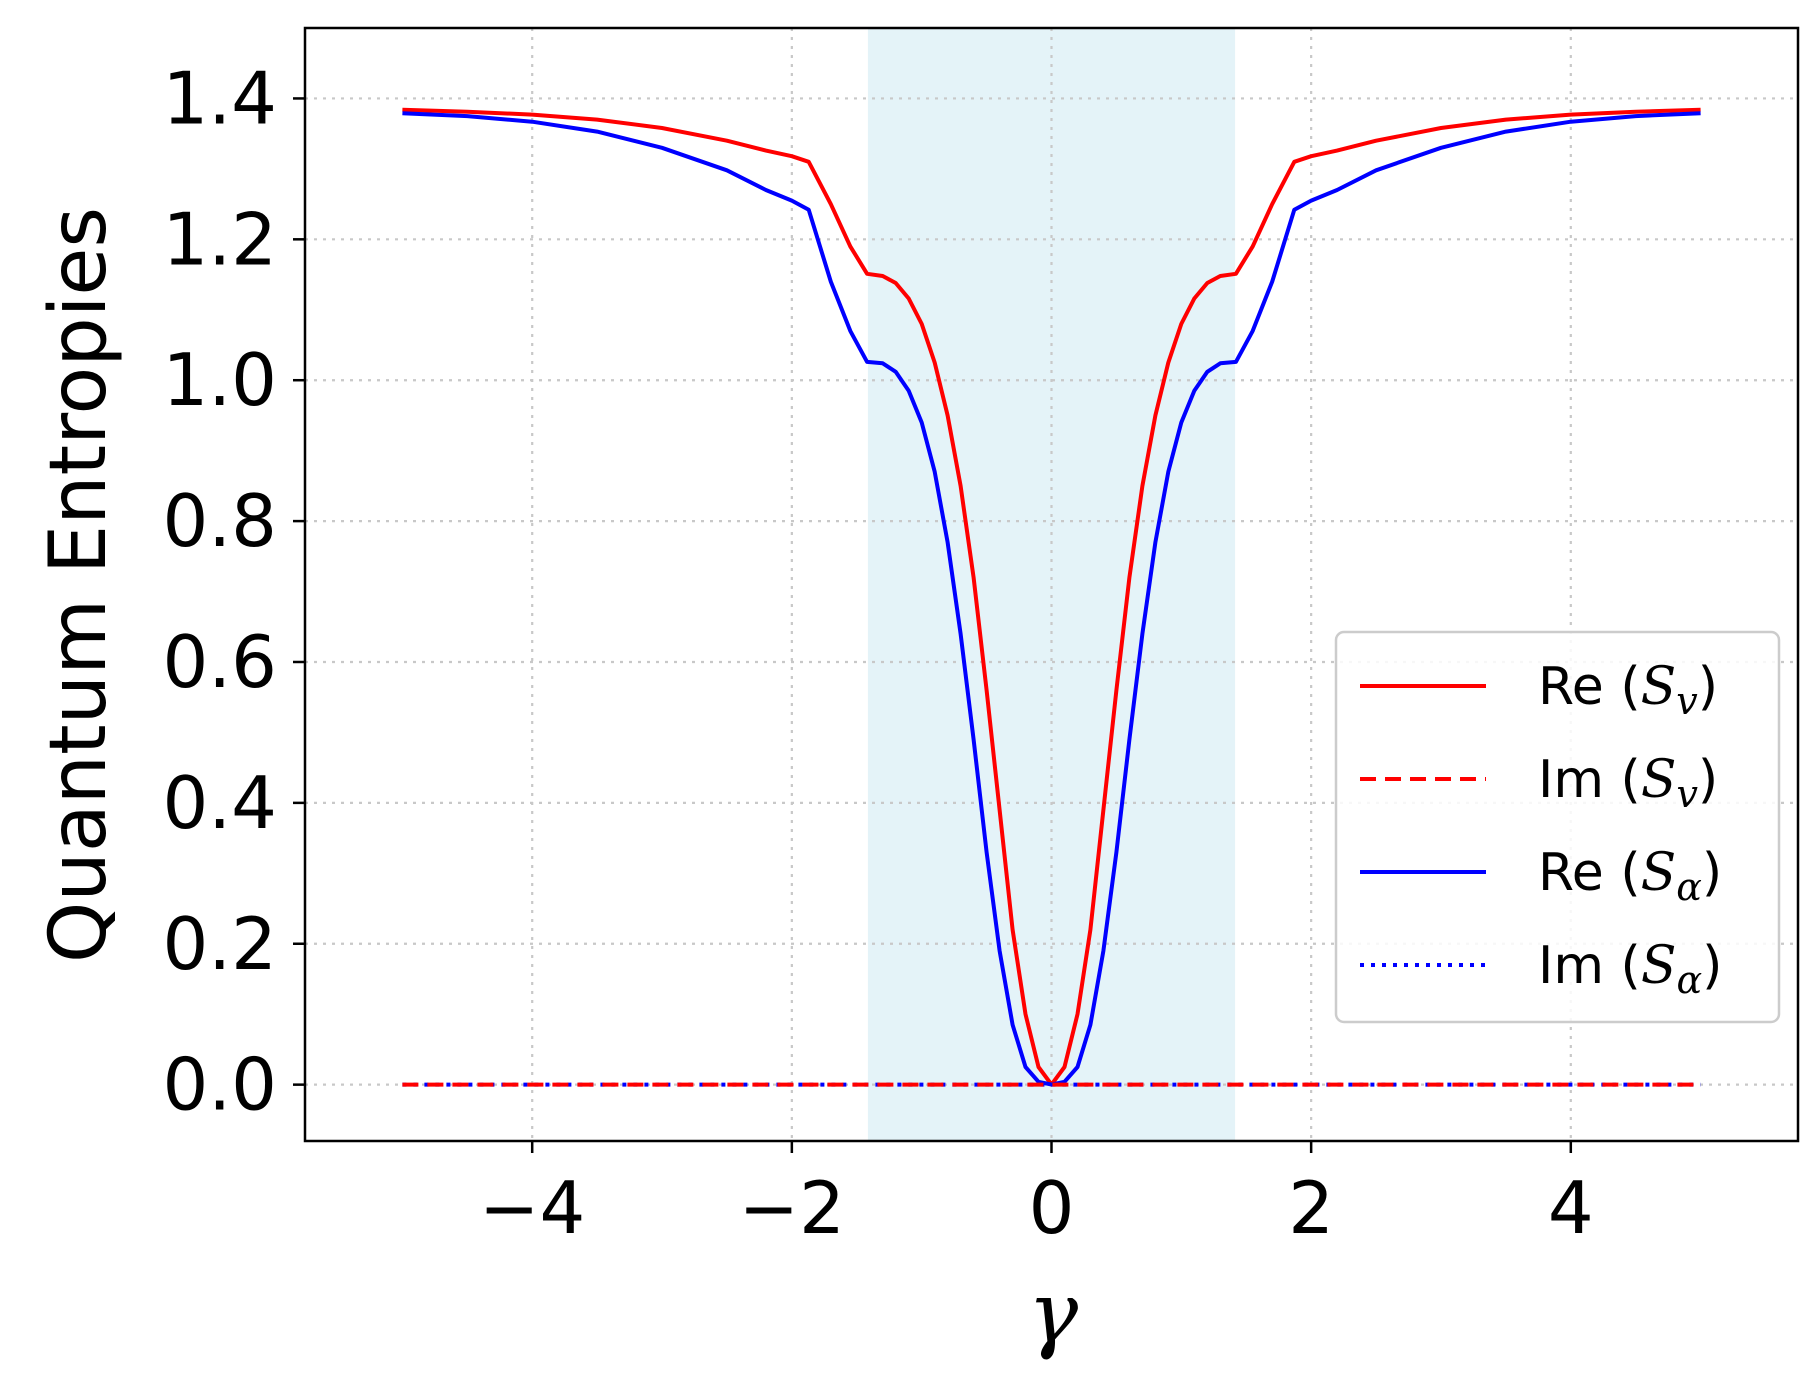 The width and height of the screenshot is (1820, 1385). Describe the element at coordinates (219, 98) in the screenshot. I see `y-tick-label: 1.4` at that location.